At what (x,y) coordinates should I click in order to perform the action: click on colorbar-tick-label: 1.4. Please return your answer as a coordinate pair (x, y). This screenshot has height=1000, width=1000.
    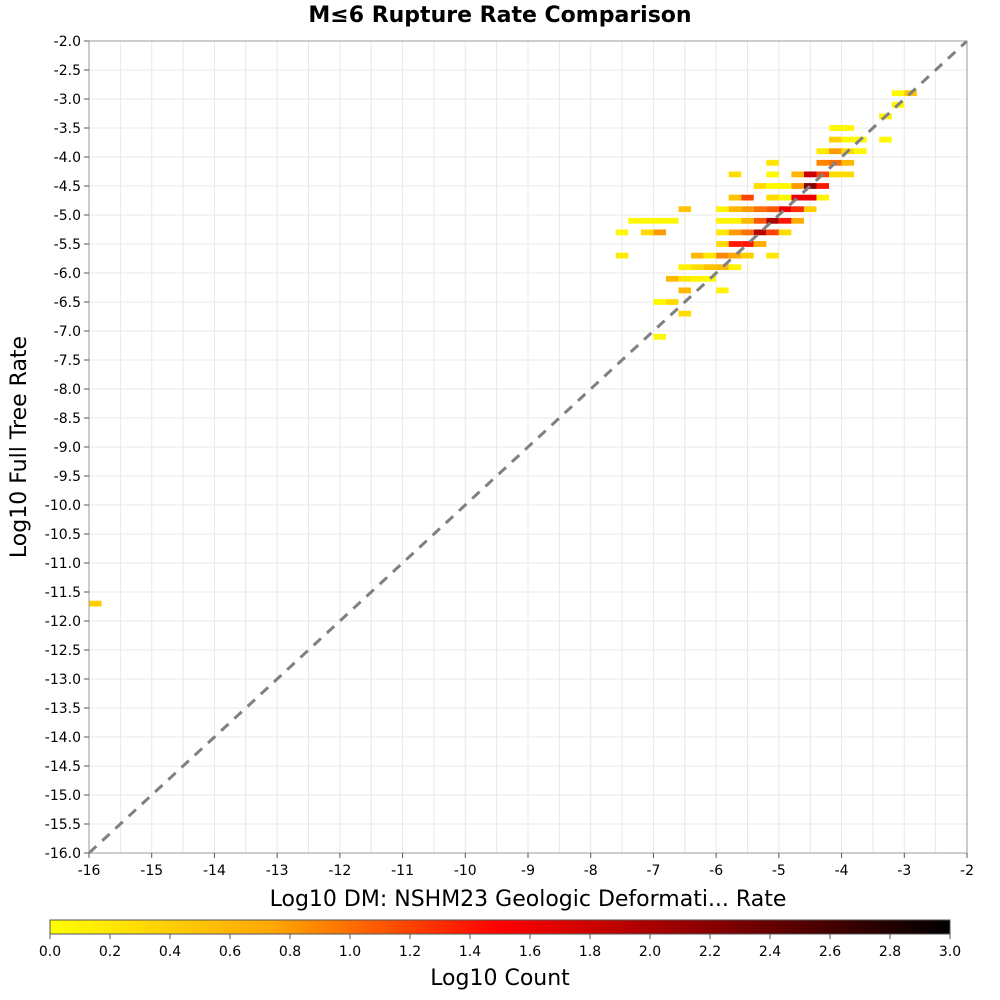
    Looking at the image, I should click on (470, 952).